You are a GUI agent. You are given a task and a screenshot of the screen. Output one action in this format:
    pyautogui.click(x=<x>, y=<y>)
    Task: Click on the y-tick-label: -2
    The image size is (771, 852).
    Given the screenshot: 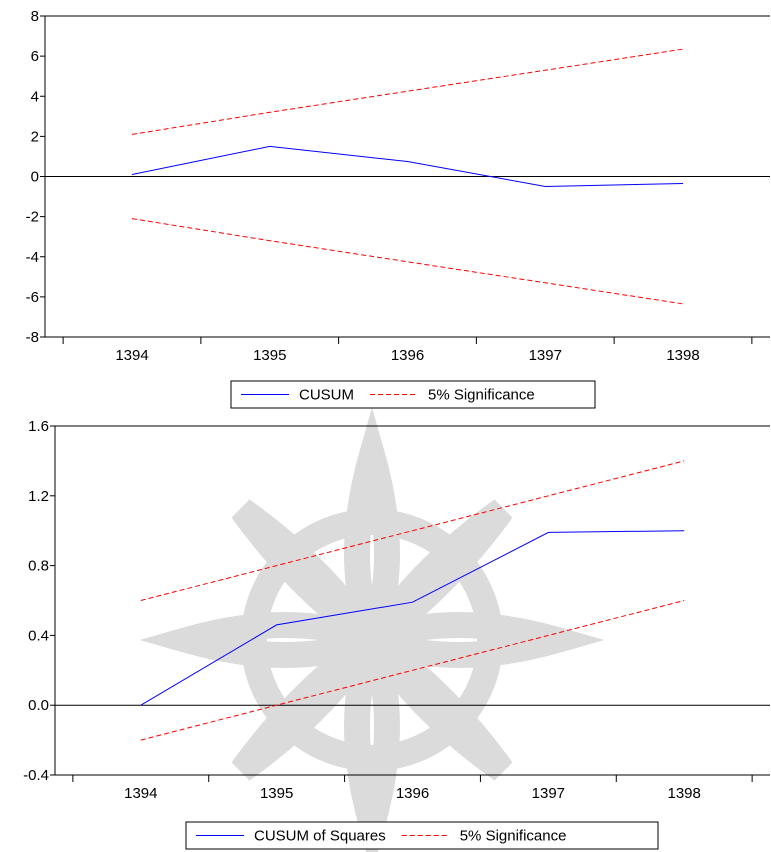 What is the action you would take?
    pyautogui.click(x=32, y=217)
    